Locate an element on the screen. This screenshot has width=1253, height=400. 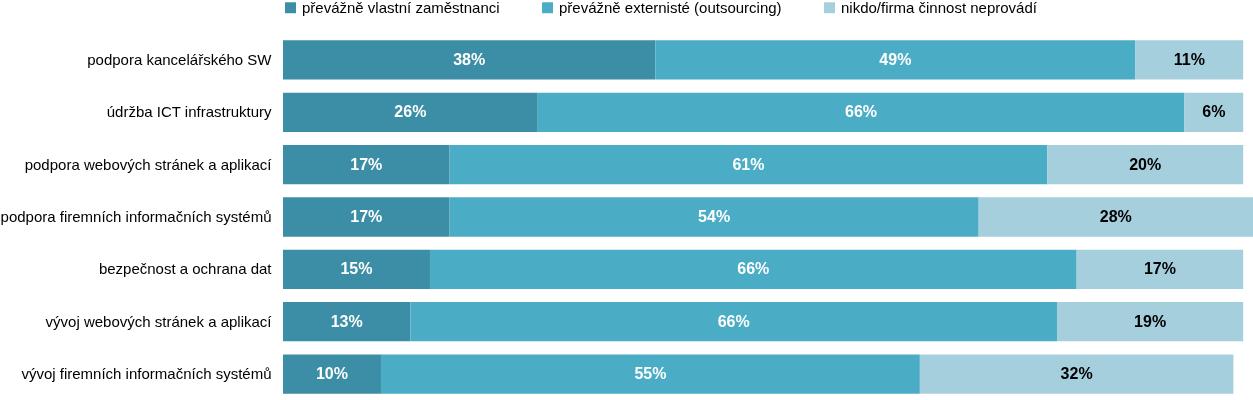
data-label: 38% is located at coordinates (469, 59).